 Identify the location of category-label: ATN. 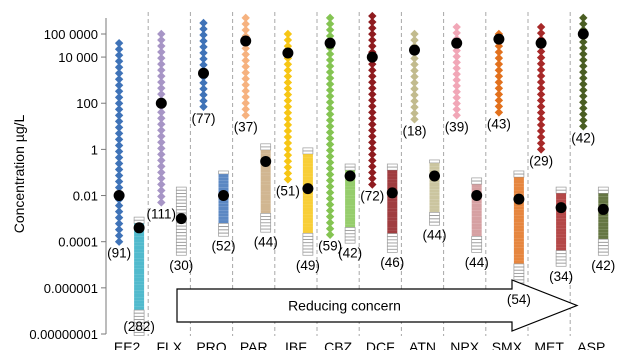
(422, 344).